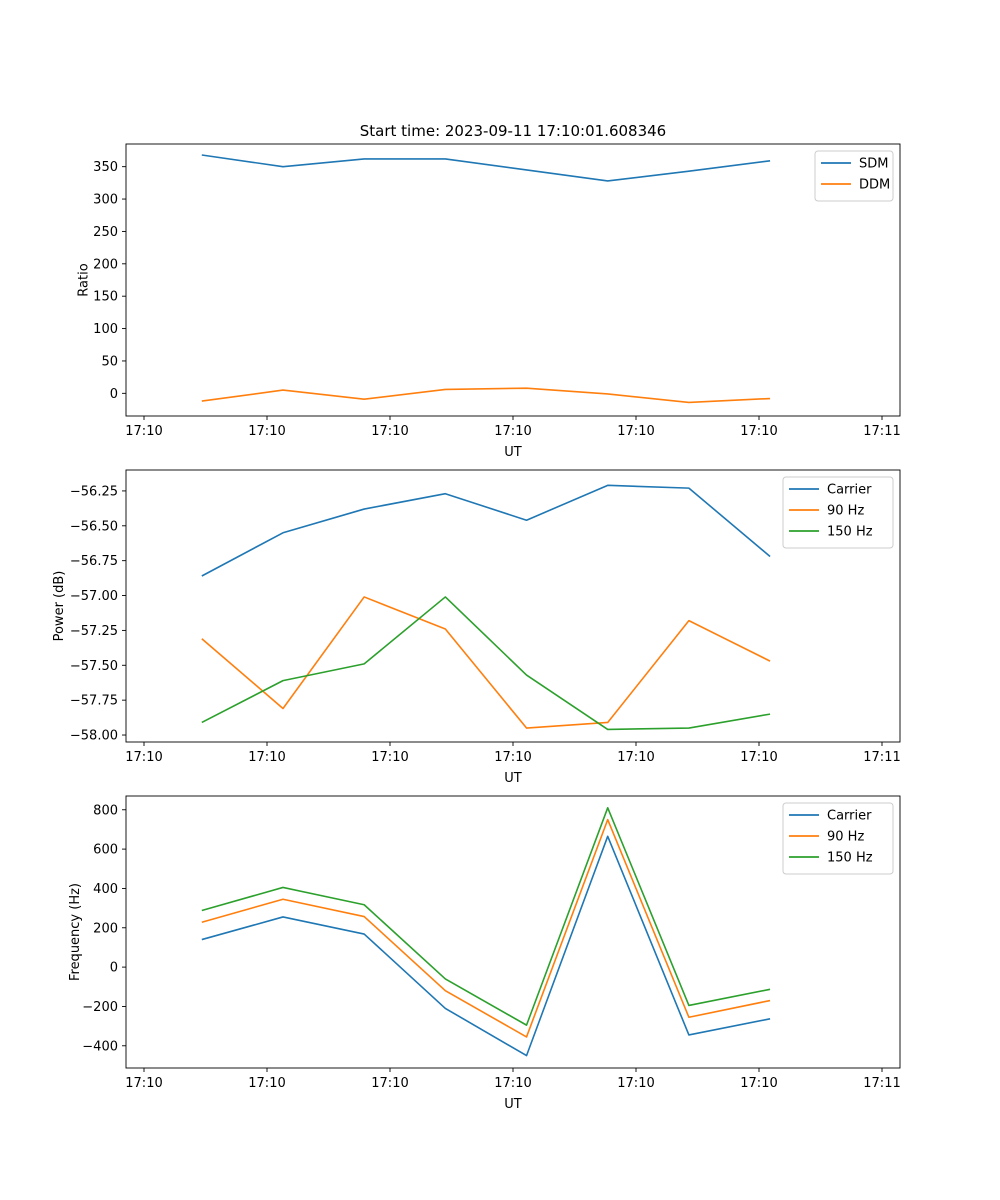 This screenshot has height=1200, width=1000. What do you see at coordinates (94, 561) in the screenshot?
I see `y-tick-label: −56.75` at bounding box center [94, 561].